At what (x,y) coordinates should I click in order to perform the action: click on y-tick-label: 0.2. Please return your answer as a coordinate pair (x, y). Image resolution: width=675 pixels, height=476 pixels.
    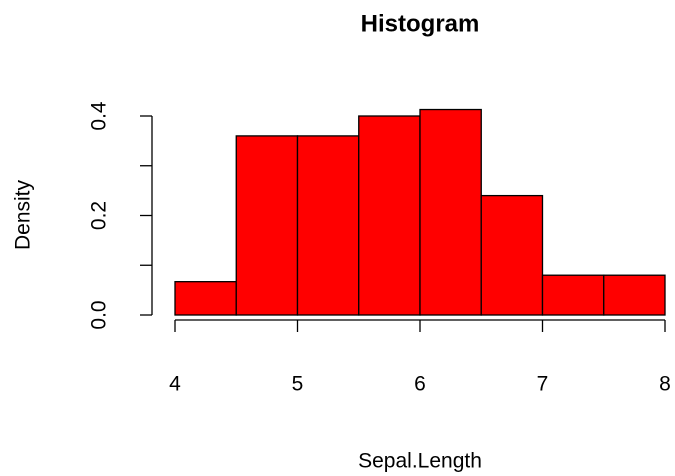
    Looking at the image, I should click on (99, 215).